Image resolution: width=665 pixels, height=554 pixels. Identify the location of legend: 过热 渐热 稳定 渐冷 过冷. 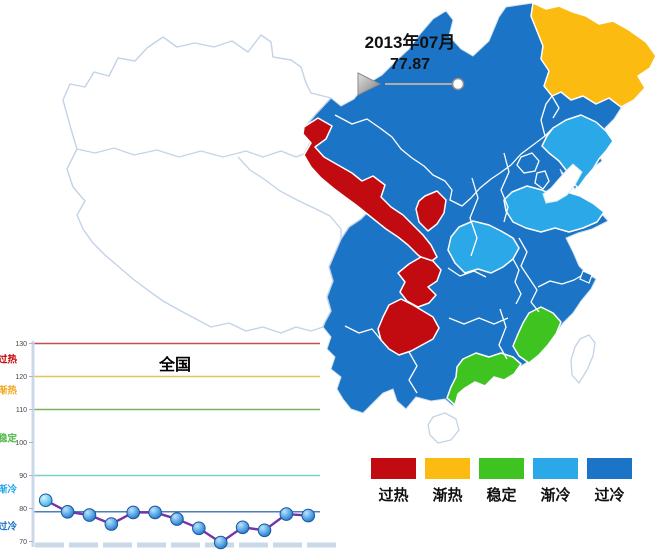
(501, 481).